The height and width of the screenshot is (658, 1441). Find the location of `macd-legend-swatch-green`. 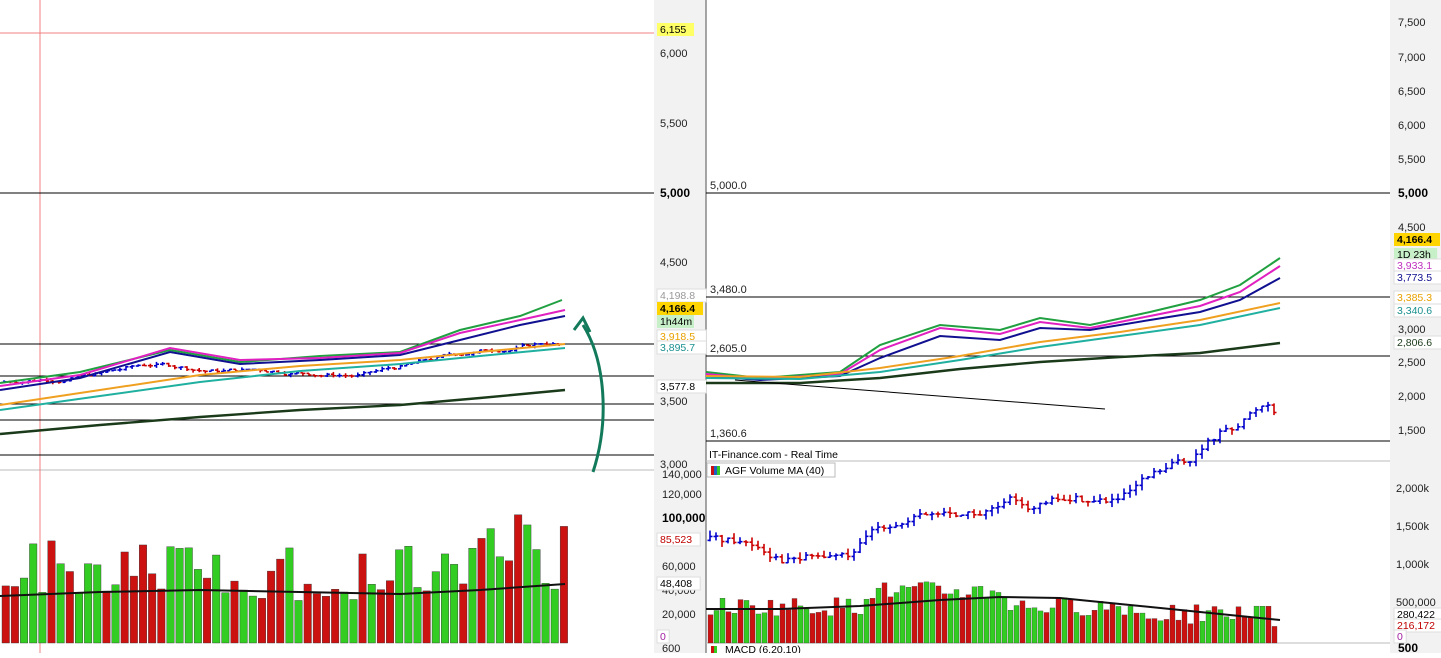

macd-legend-swatch-green is located at coordinates (715, 649).